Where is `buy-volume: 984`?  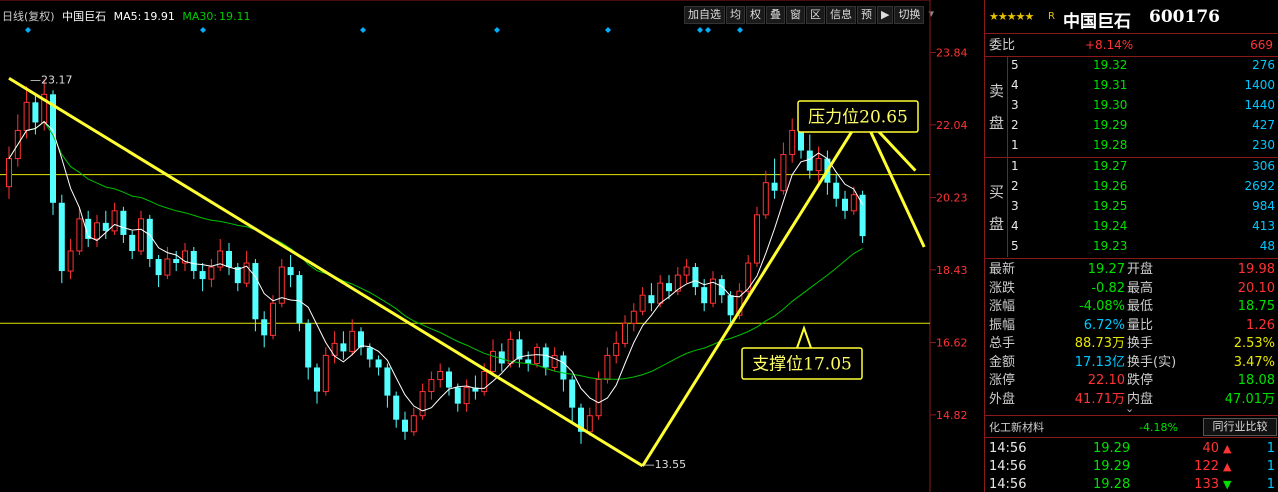 buy-volume: 984 is located at coordinates (1263, 206).